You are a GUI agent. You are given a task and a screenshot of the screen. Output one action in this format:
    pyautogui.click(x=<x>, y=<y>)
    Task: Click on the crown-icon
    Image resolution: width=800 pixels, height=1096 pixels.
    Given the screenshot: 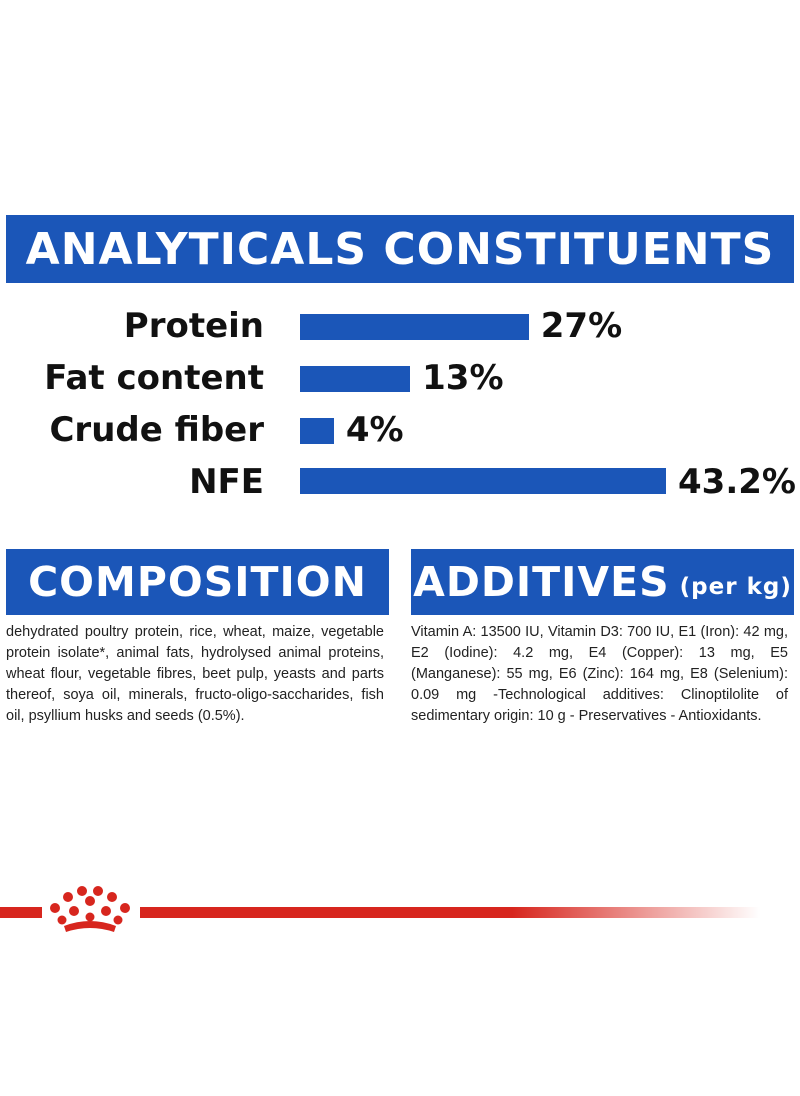 What is the action you would take?
    pyautogui.click(x=90, y=909)
    